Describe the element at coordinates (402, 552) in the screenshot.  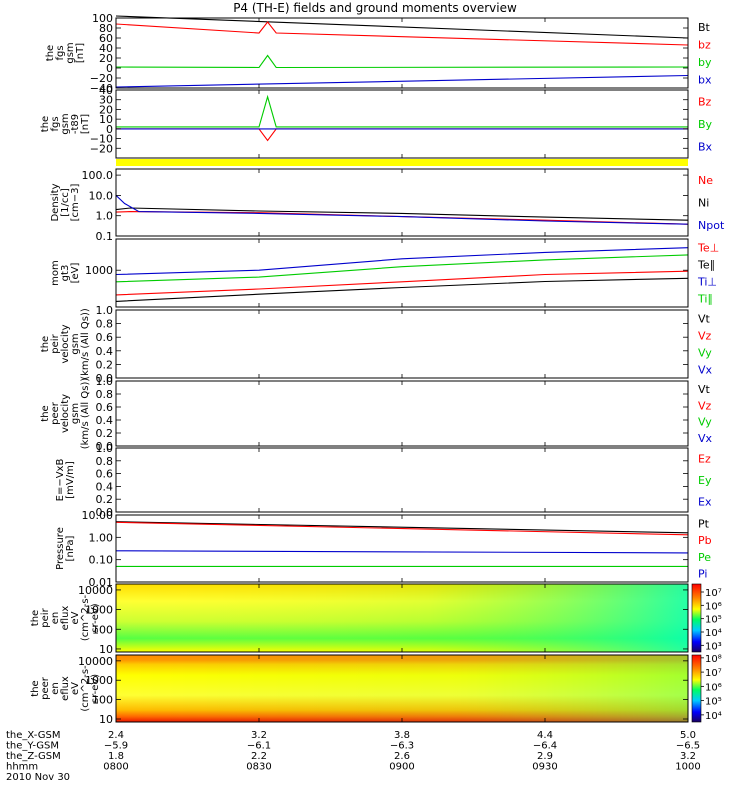
I see `series-Pi` at that location.